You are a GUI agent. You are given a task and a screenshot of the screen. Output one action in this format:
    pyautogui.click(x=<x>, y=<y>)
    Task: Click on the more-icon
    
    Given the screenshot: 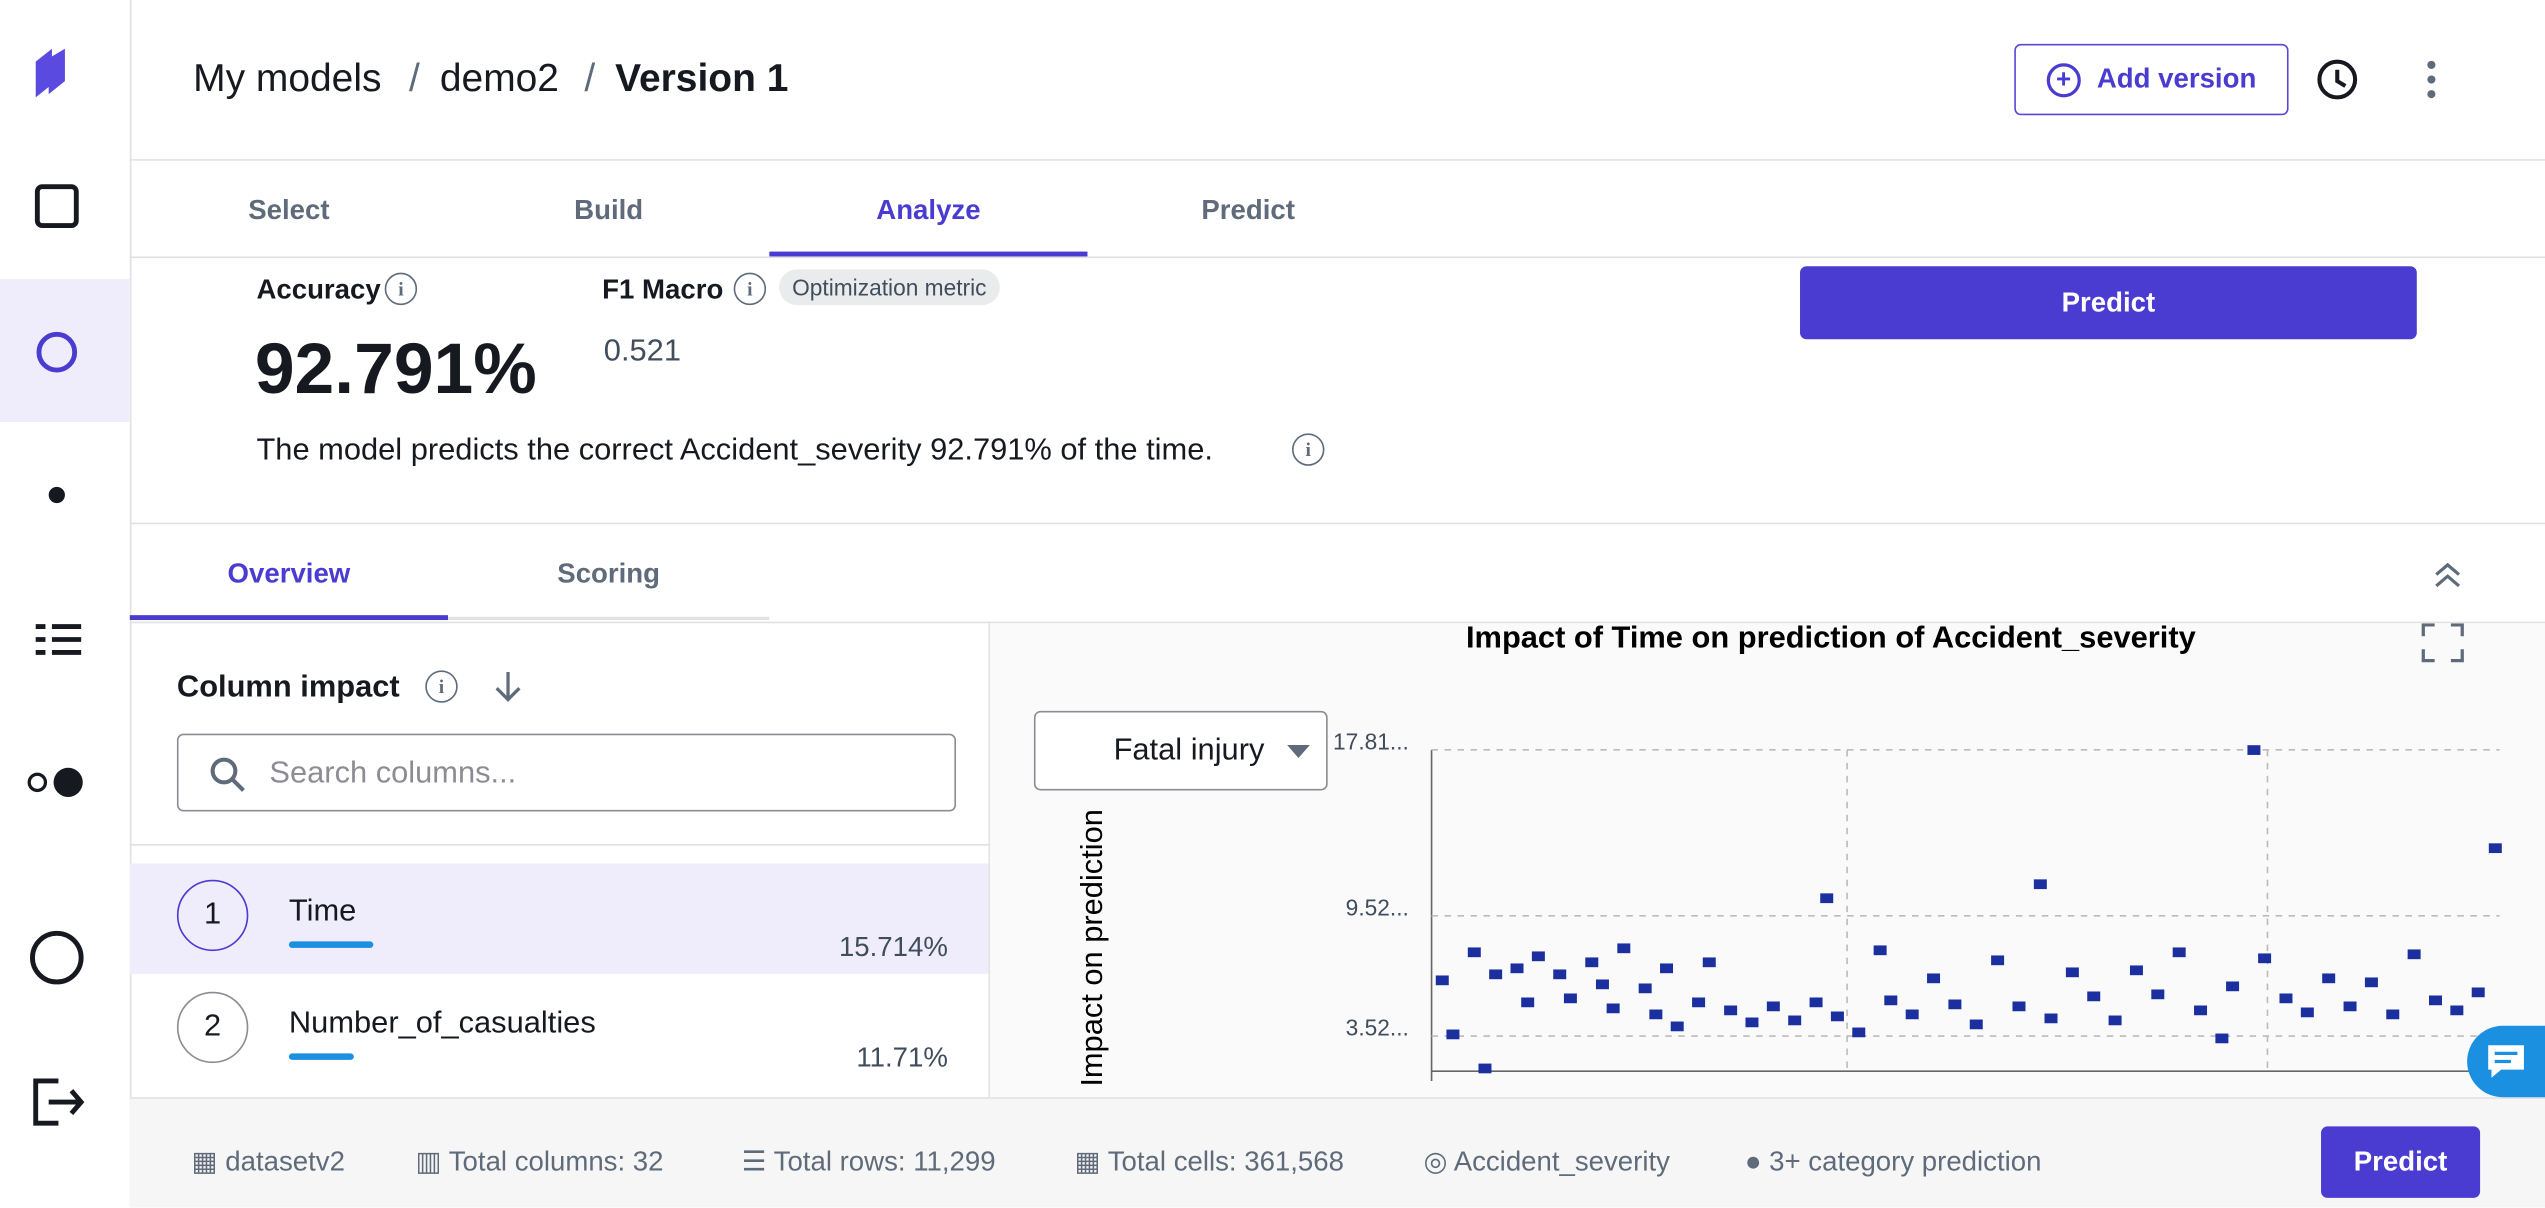 What is the action you would take?
    pyautogui.click(x=2431, y=79)
    